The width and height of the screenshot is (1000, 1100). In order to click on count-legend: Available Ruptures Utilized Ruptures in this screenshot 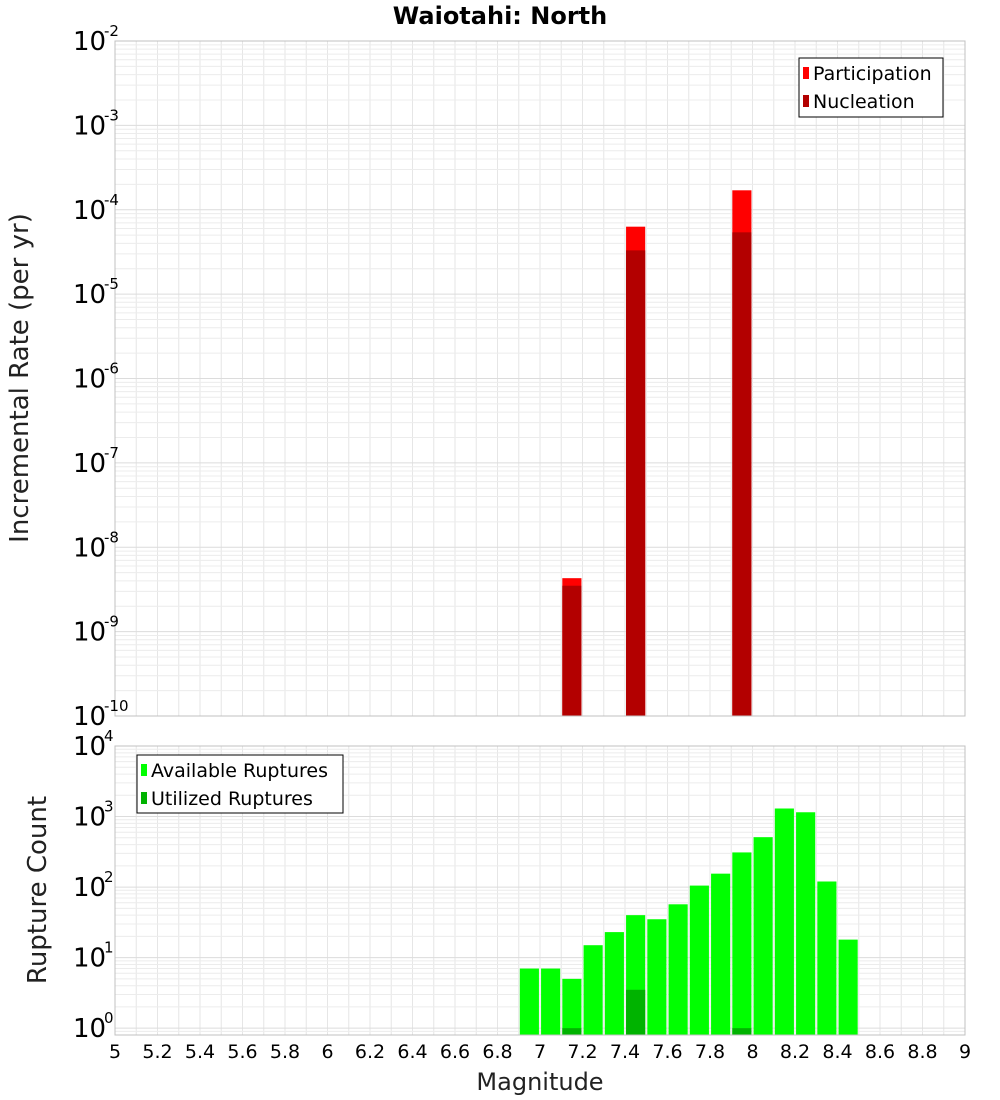, I will do `click(240, 784)`.